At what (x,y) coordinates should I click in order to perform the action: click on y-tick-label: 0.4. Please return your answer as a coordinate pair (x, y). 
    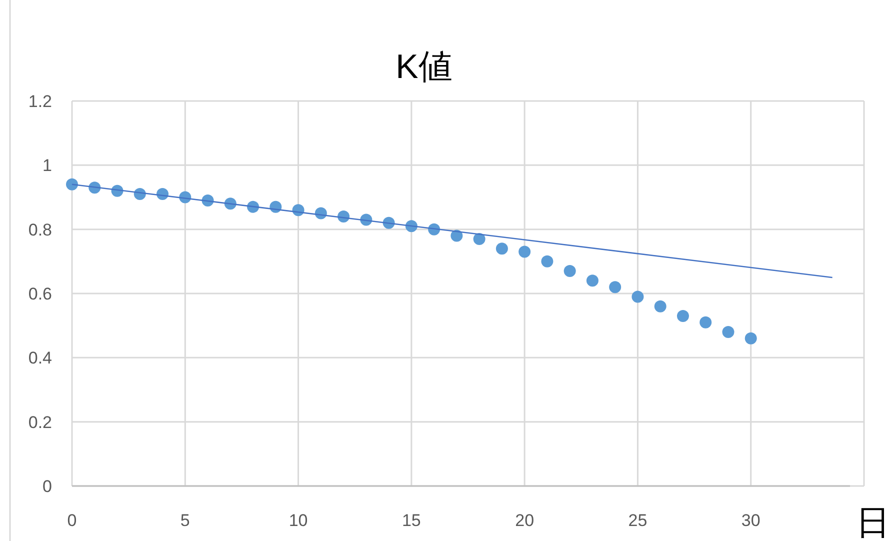
    Looking at the image, I should click on (40, 358).